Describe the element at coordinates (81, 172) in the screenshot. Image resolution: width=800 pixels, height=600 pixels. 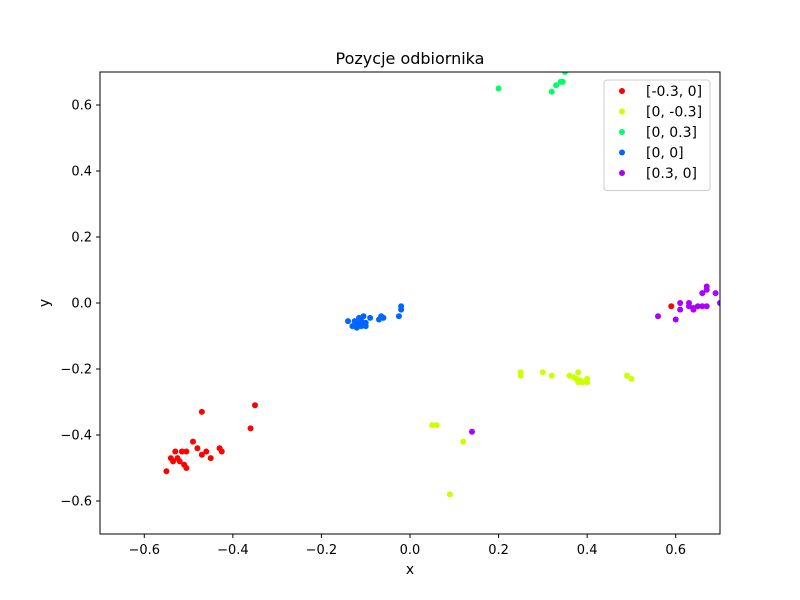
I see `y-tick-label: 0.4` at that location.